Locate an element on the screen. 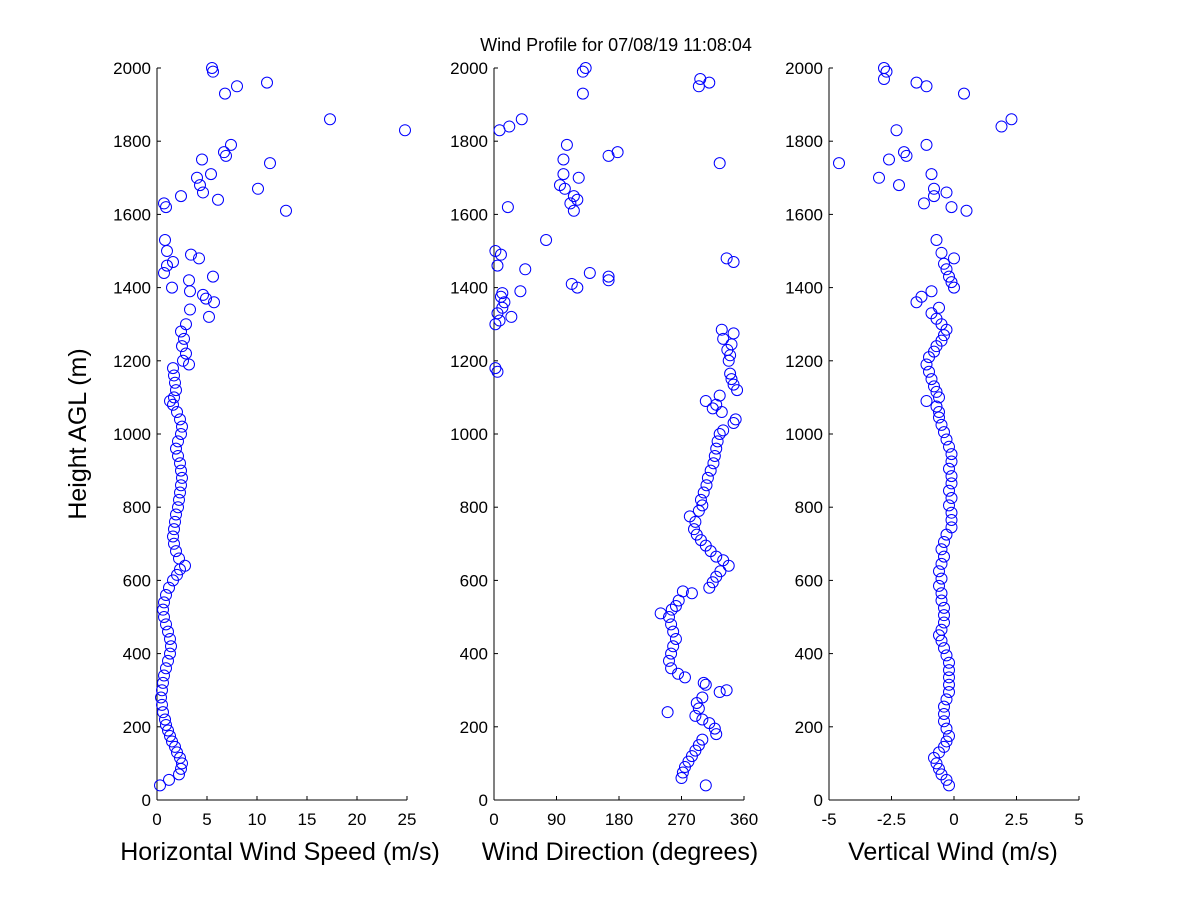  x-tick-label: 20 is located at coordinates (357, 819).